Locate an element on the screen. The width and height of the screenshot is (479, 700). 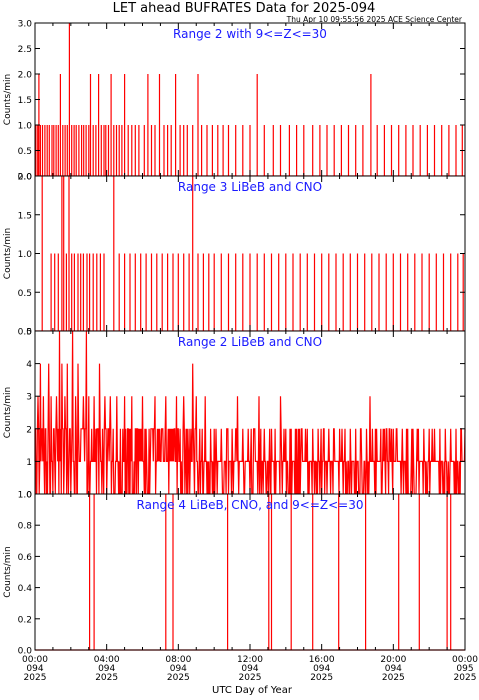
x-tick-label-time: 16:00 is located at coordinates (322, 660).